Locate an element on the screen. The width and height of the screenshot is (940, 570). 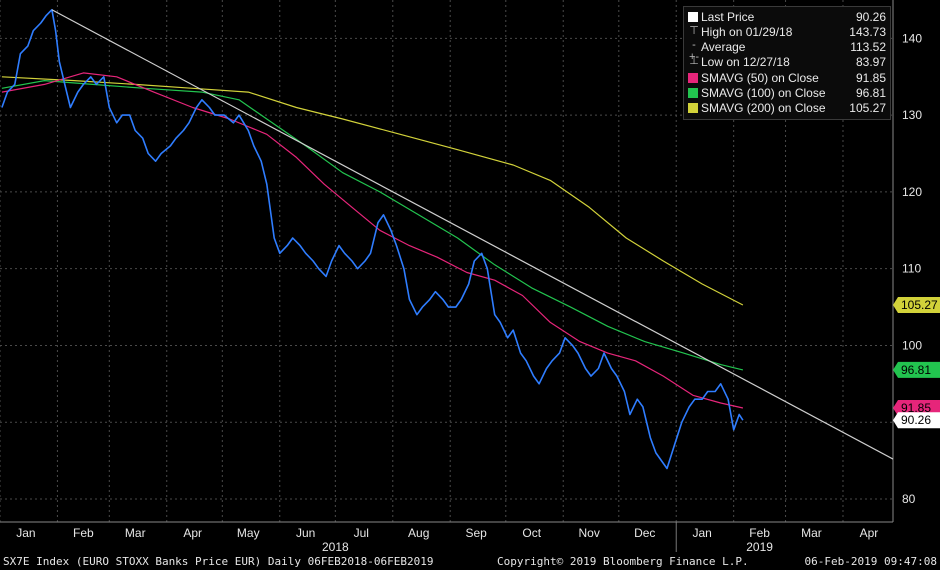
y-tick-label: 80 is located at coordinates (909, 499).